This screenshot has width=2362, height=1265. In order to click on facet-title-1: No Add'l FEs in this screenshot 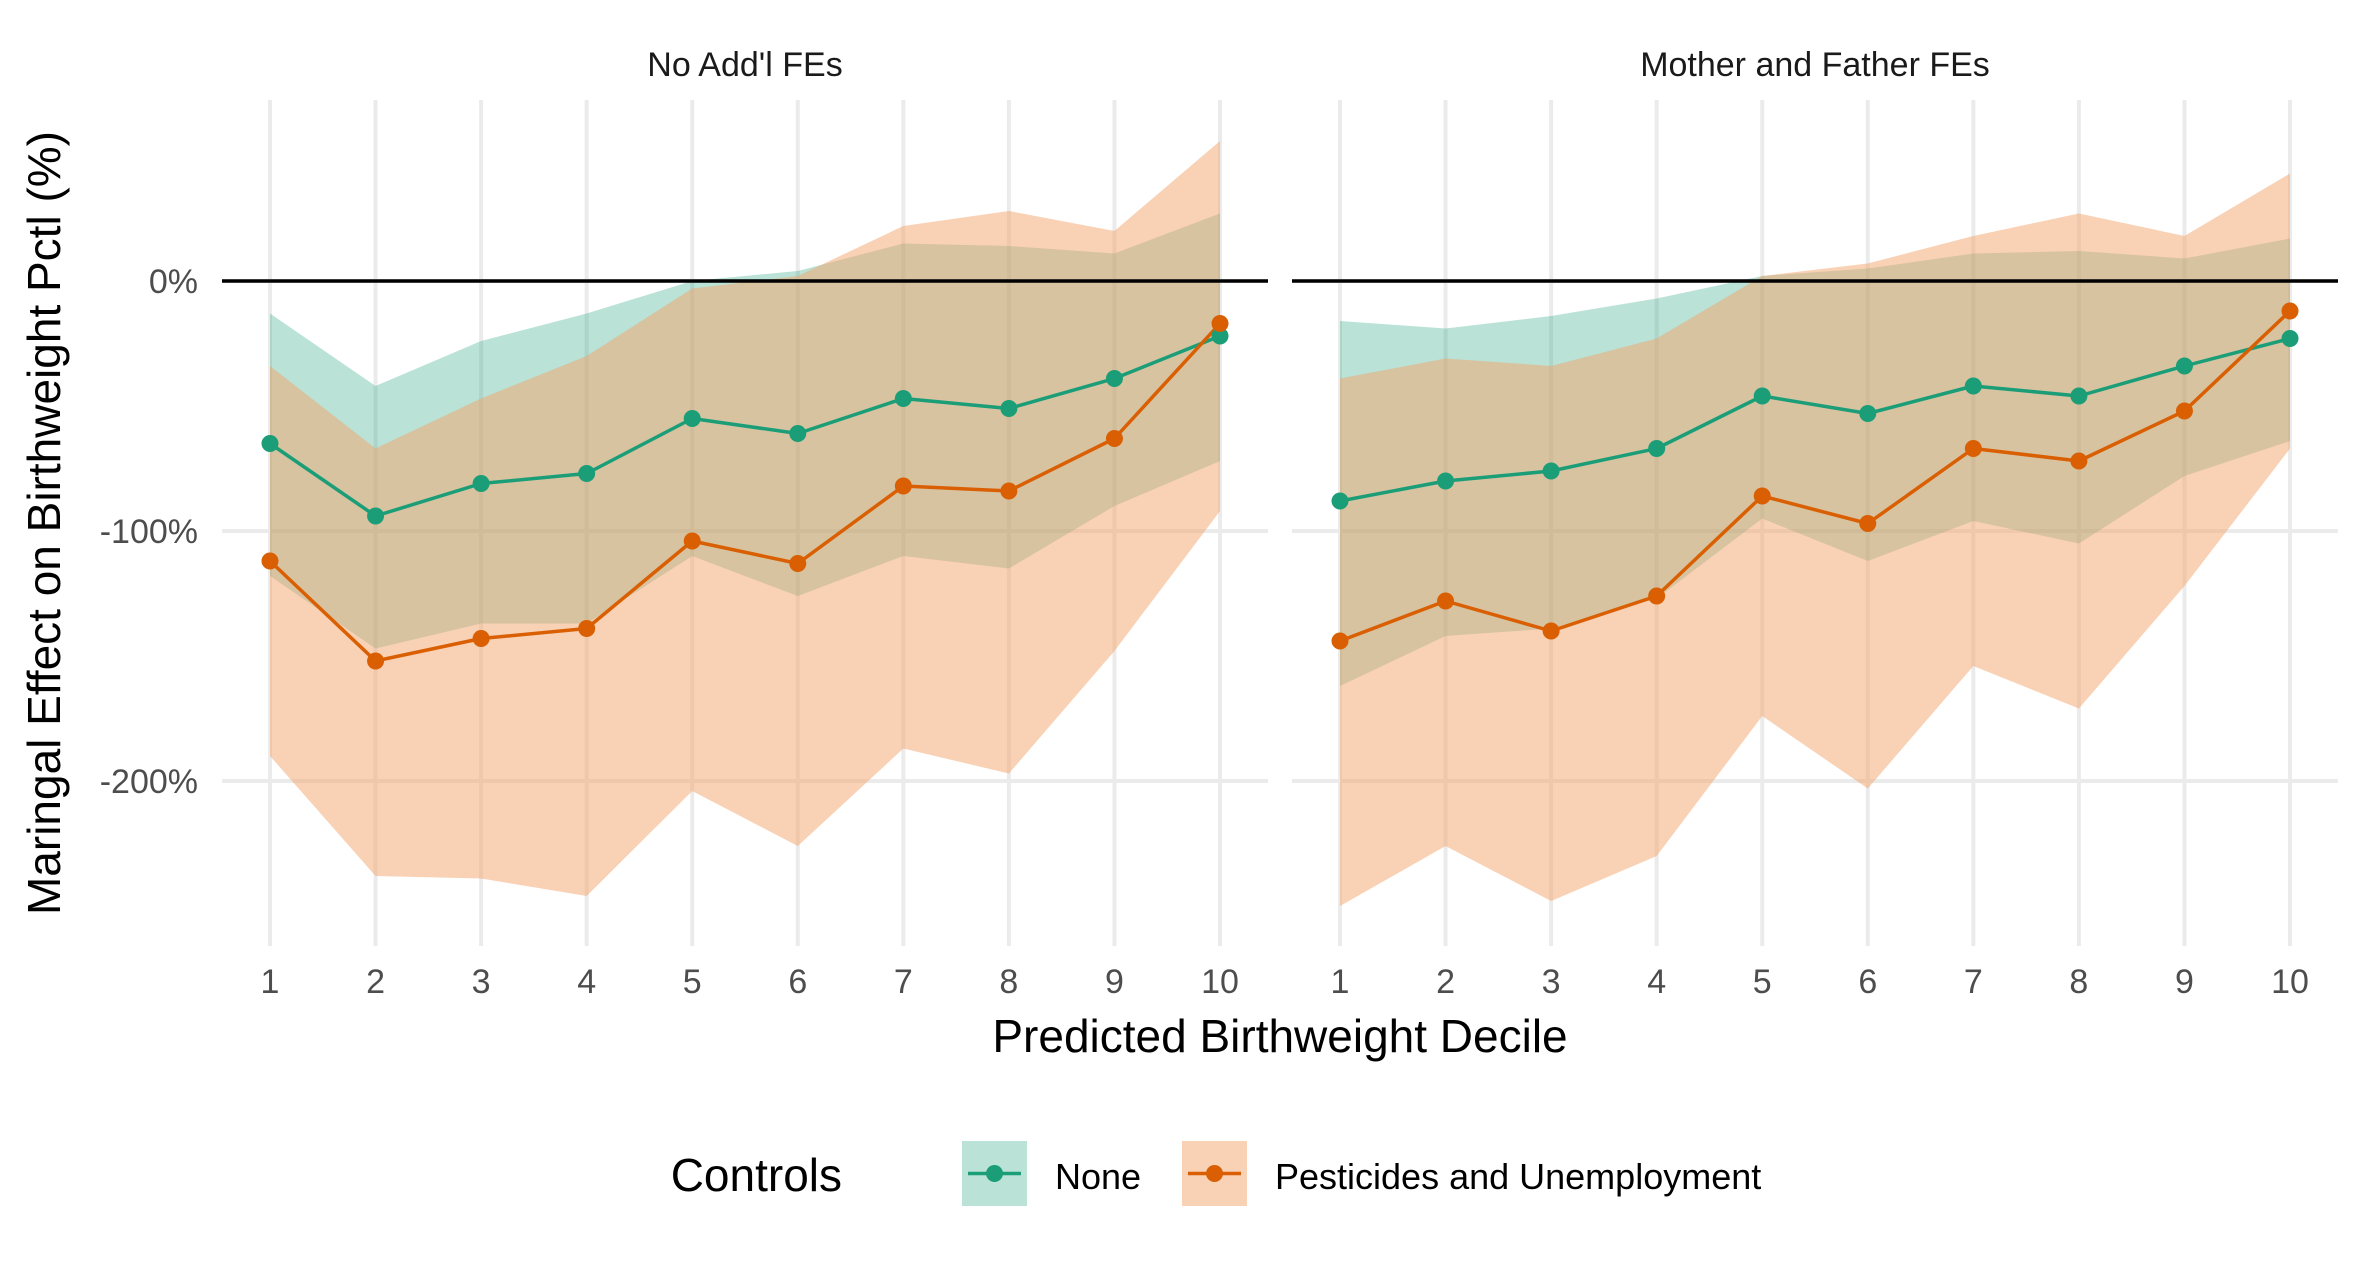, I will do `click(744, 65)`.